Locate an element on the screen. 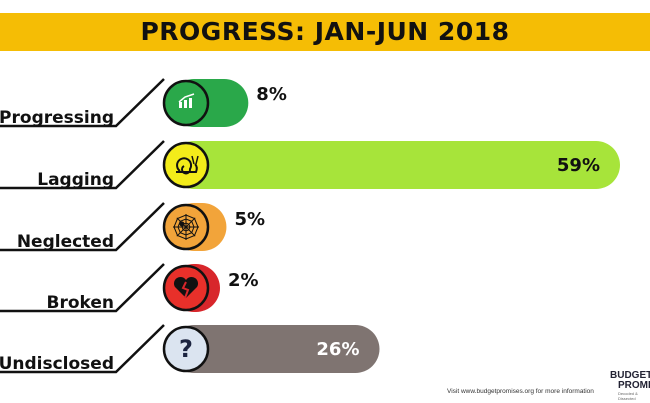 Image resolution: width=650 pixels, height=403 pixels. budget-promises-logo: BUDGET PROMISES Decoded & Dissected is located at coordinates (628, 386).